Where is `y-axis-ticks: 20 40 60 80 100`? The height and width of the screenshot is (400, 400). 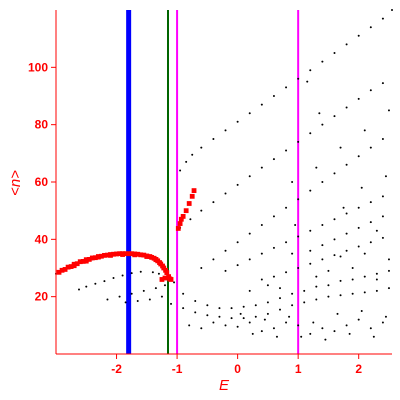 y-axis-ticks: 20 40 60 80 100 is located at coordinates (42, 182).